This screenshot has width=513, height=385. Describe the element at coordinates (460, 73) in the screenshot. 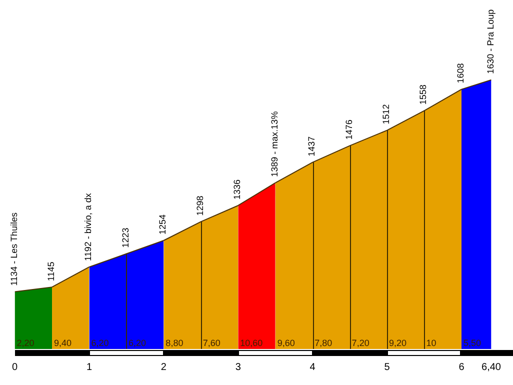

I see `data-label: 1608` at that location.